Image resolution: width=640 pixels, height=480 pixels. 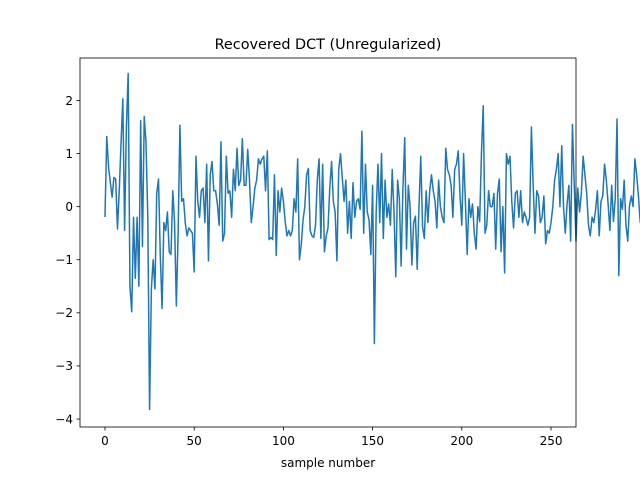 What do you see at coordinates (331, 437) in the screenshot?
I see `x-axis: 0 50 100 150 200 250` at bounding box center [331, 437].